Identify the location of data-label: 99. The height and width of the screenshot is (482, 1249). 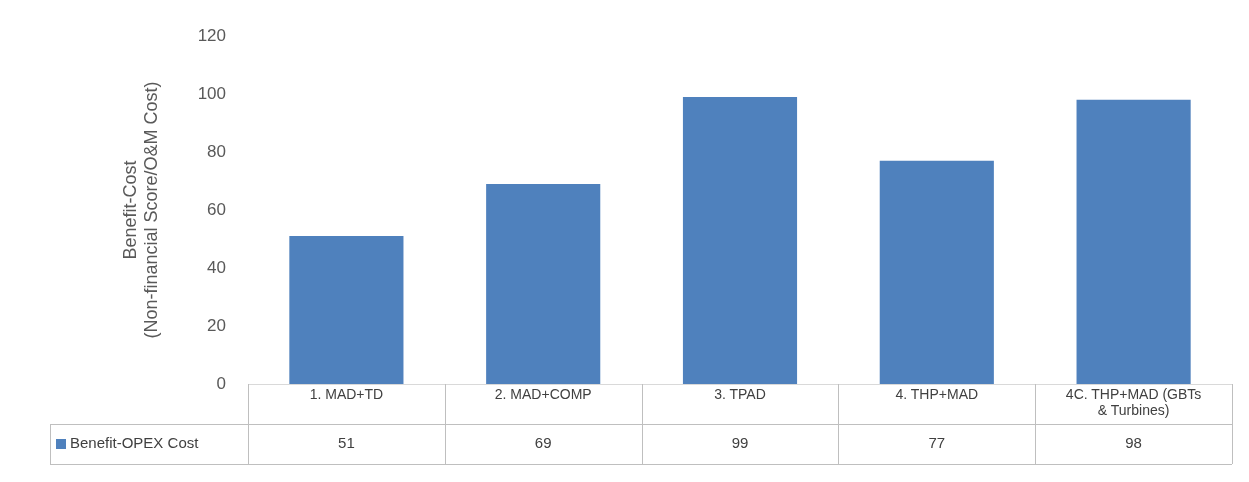
(740, 443).